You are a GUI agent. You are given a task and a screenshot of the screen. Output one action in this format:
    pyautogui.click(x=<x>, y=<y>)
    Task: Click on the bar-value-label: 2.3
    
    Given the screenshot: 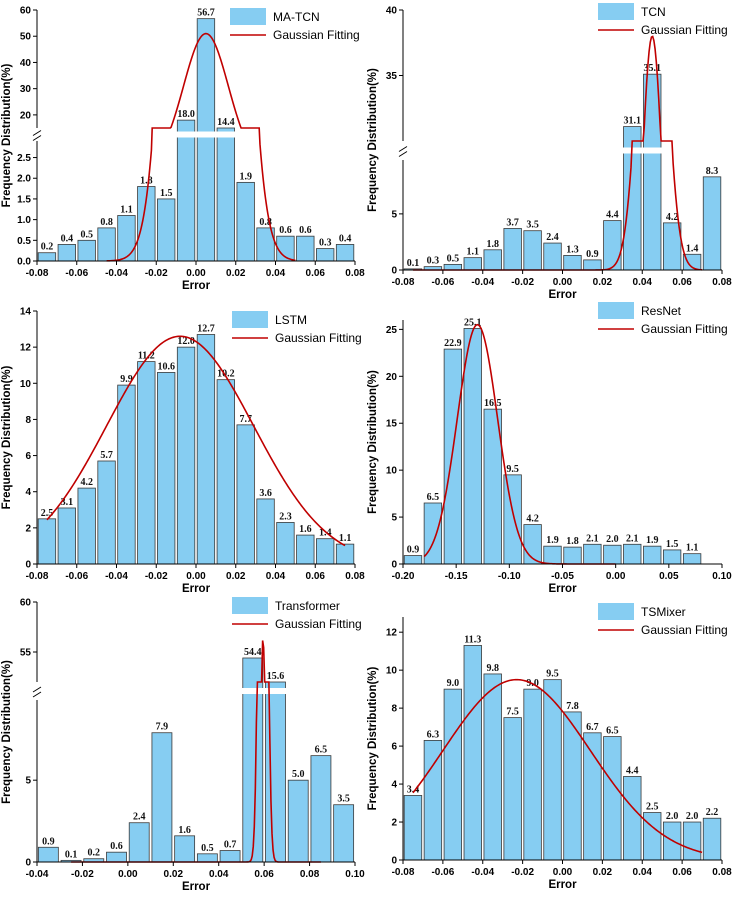 What is the action you would take?
    pyautogui.click(x=285, y=516)
    